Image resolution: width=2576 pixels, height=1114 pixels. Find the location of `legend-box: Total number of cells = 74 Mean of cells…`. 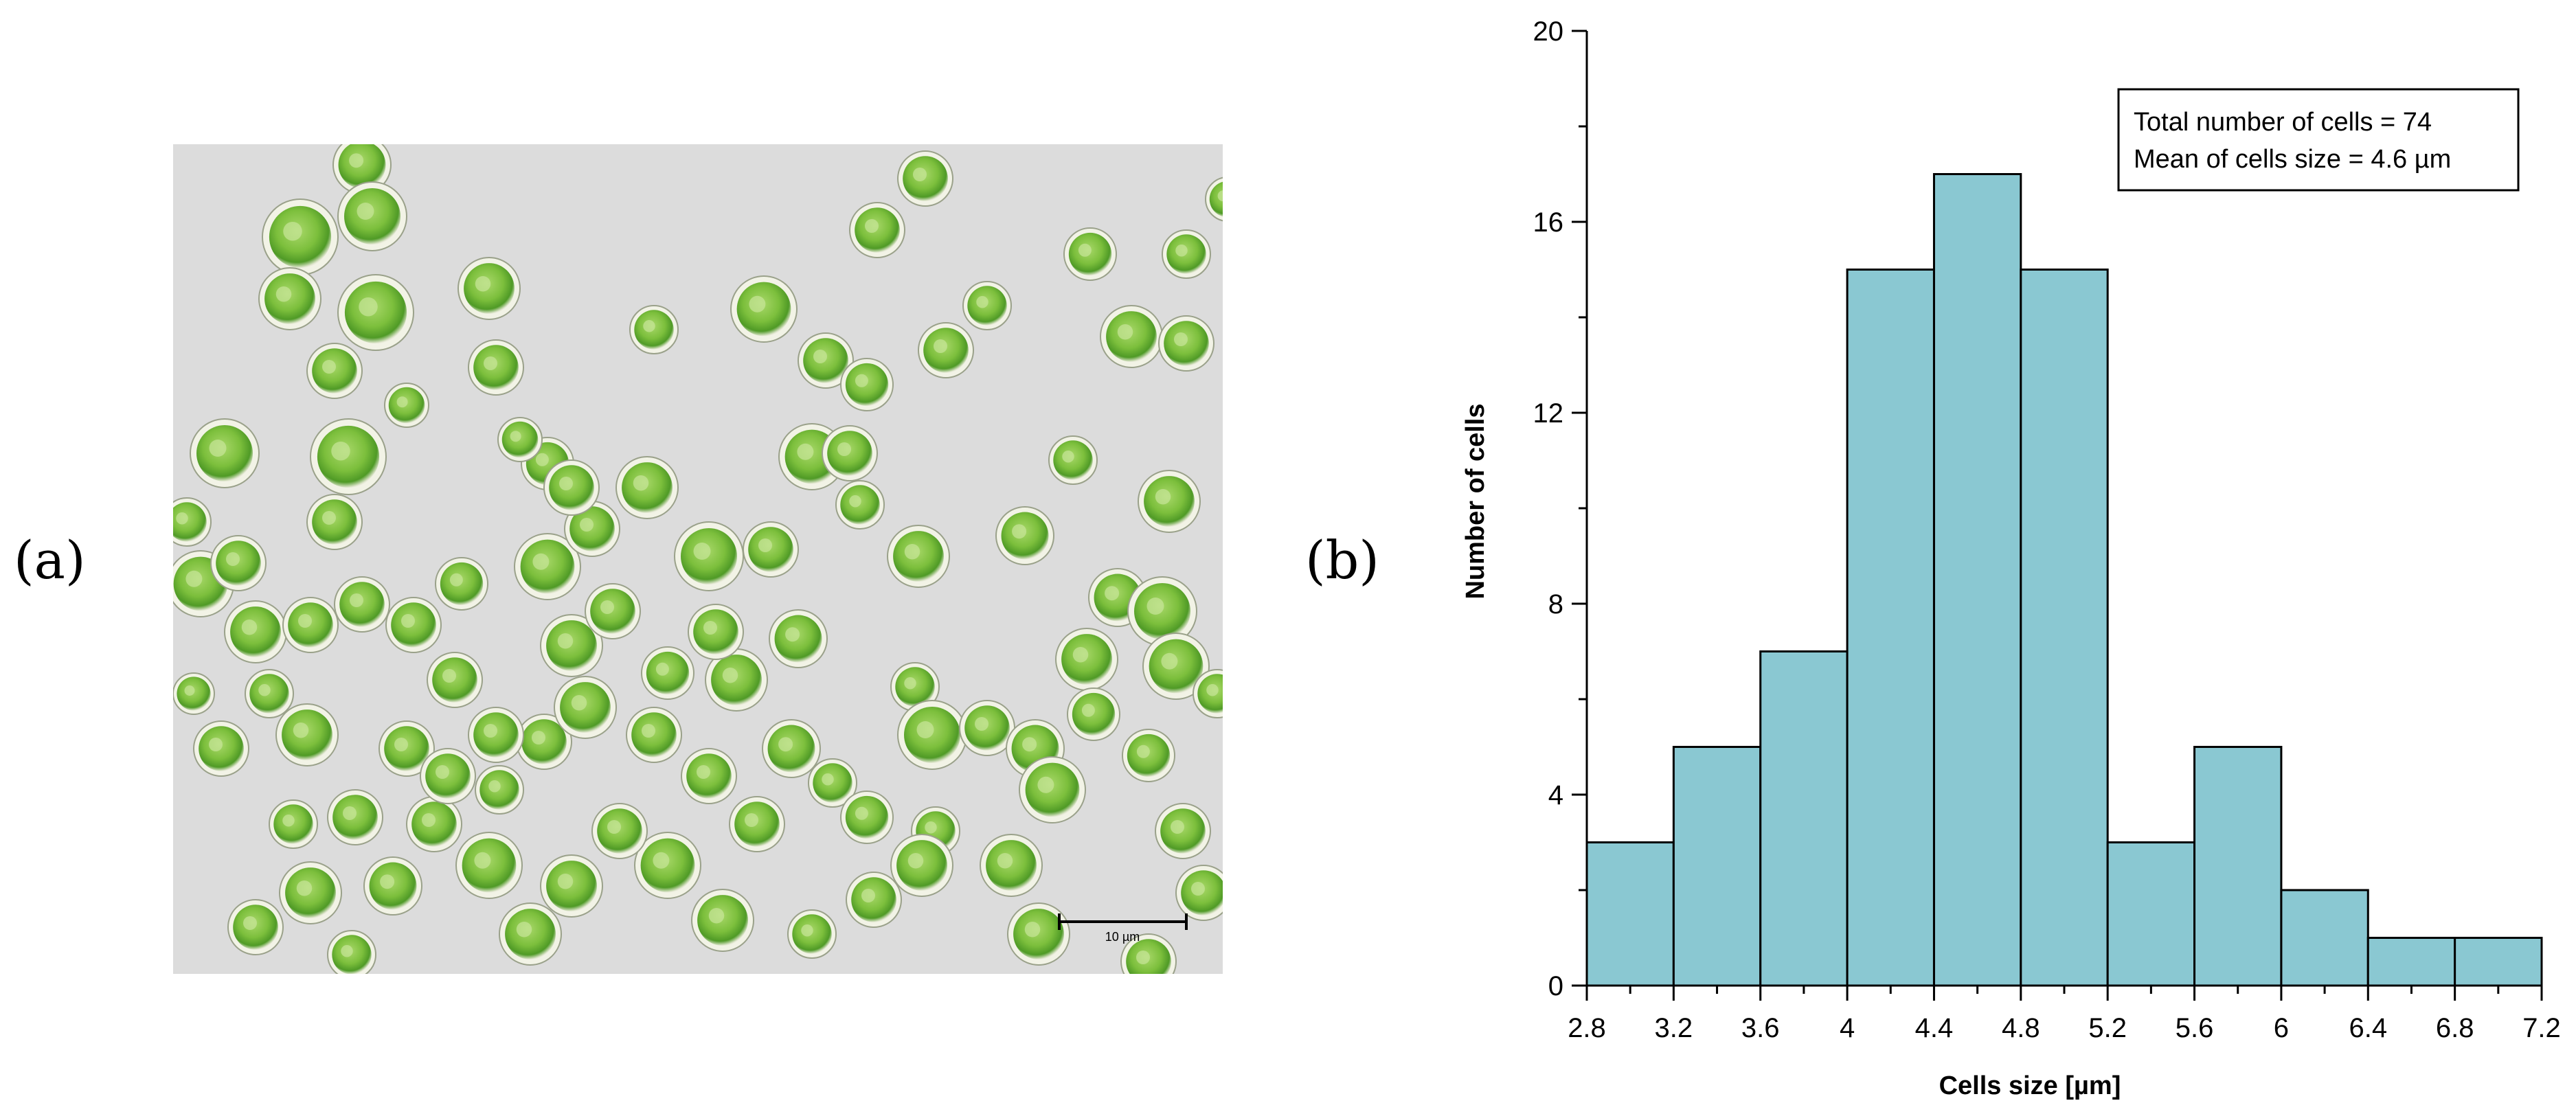

legend-box: Total number of cells = 74 Mean of cells… is located at coordinates (2318, 140).